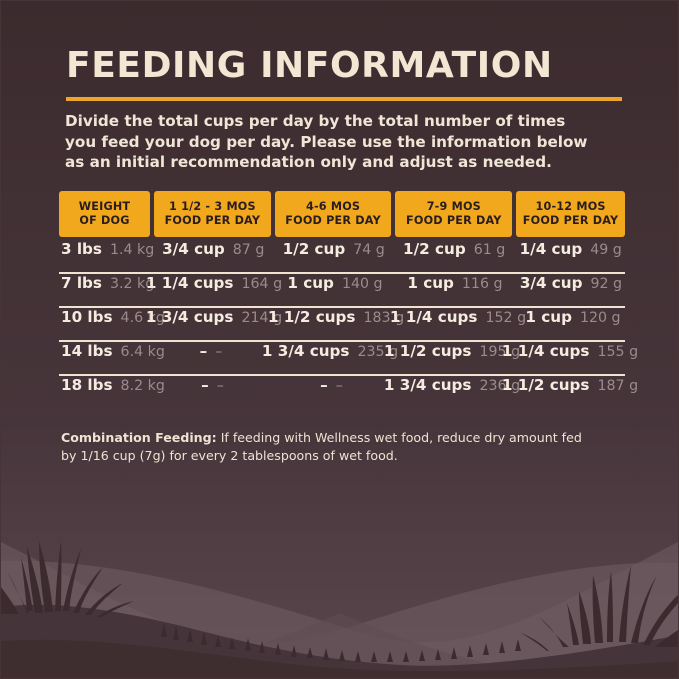 The width and height of the screenshot is (679, 679). I want to click on grams-value: 155 g, so click(618, 352).